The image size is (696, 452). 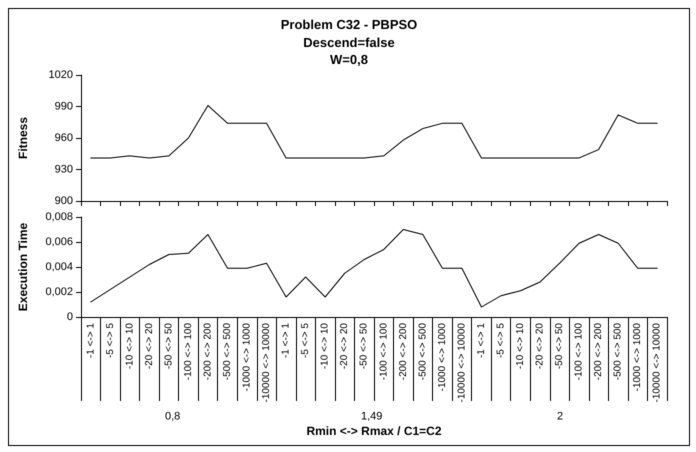 What do you see at coordinates (371, 416) in the screenshot?
I see `text: 1,49` at bounding box center [371, 416].